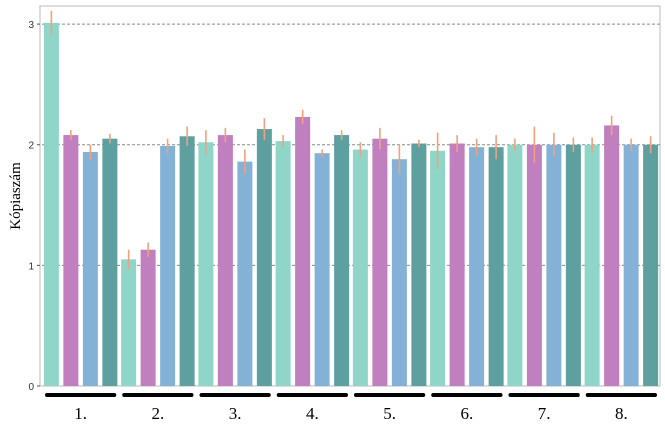 The image size is (665, 430). What do you see at coordinates (31, 146) in the screenshot?
I see `y-tick-label: 2` at bounding box center [31, 146].